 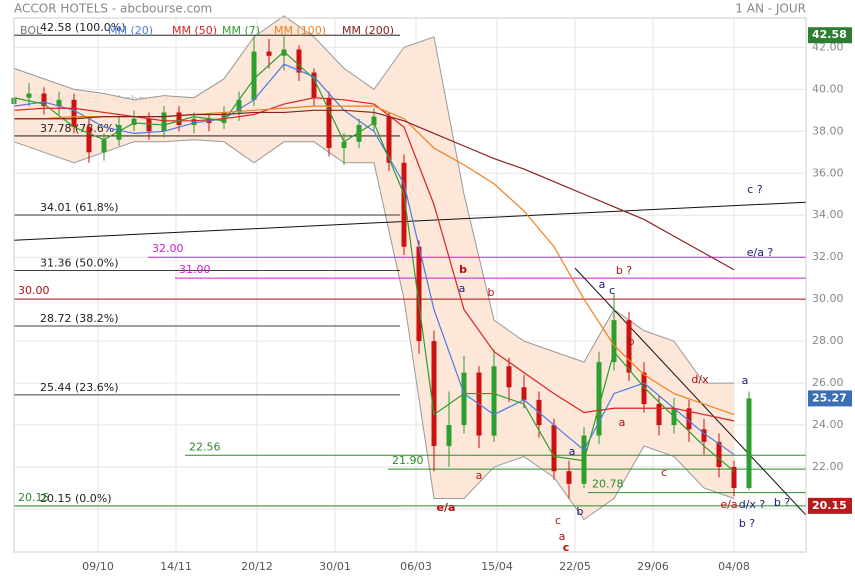 What do you see at coordinates (416, 566) in the screenshot?
I see `x-tick-label: 06/03` at bounding box center [416, 566].